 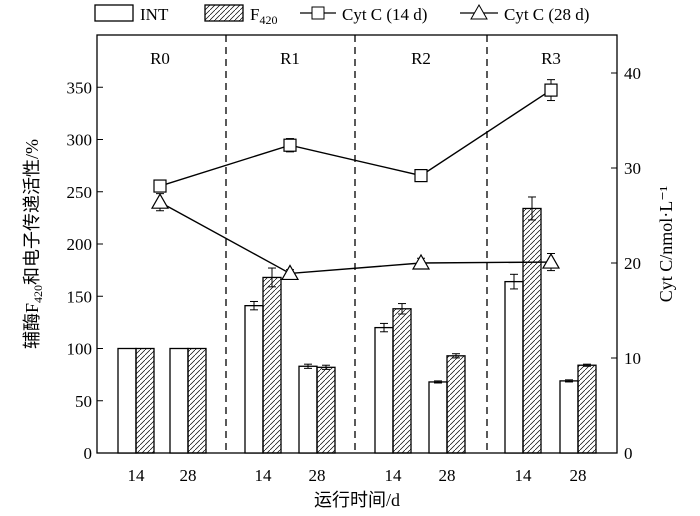 What do you see at coordinates (160, 58) in the screenshot?
I see `group-label-r0: R0` at bounding box center [160, 58].